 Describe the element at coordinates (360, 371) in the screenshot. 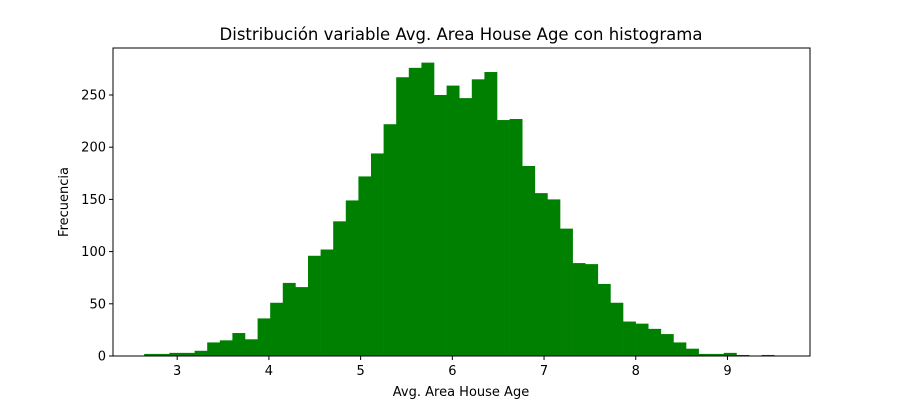

I see `x-tick-label: 5` at that location.